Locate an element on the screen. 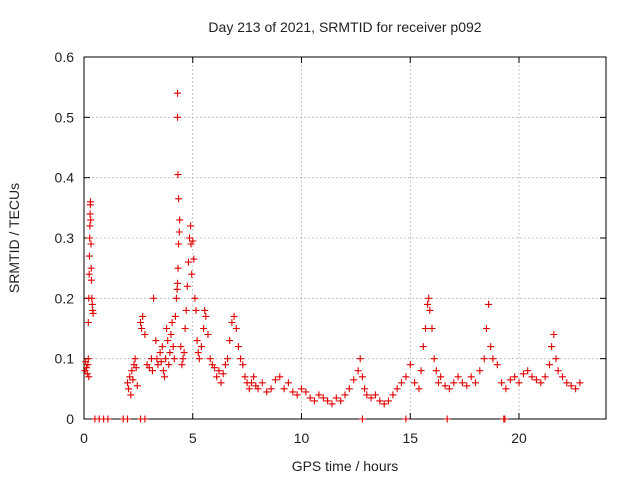 The height and width of the screenshot is (480, 640). y-tick-label: 0.5 is located at coordinates (65, 117).